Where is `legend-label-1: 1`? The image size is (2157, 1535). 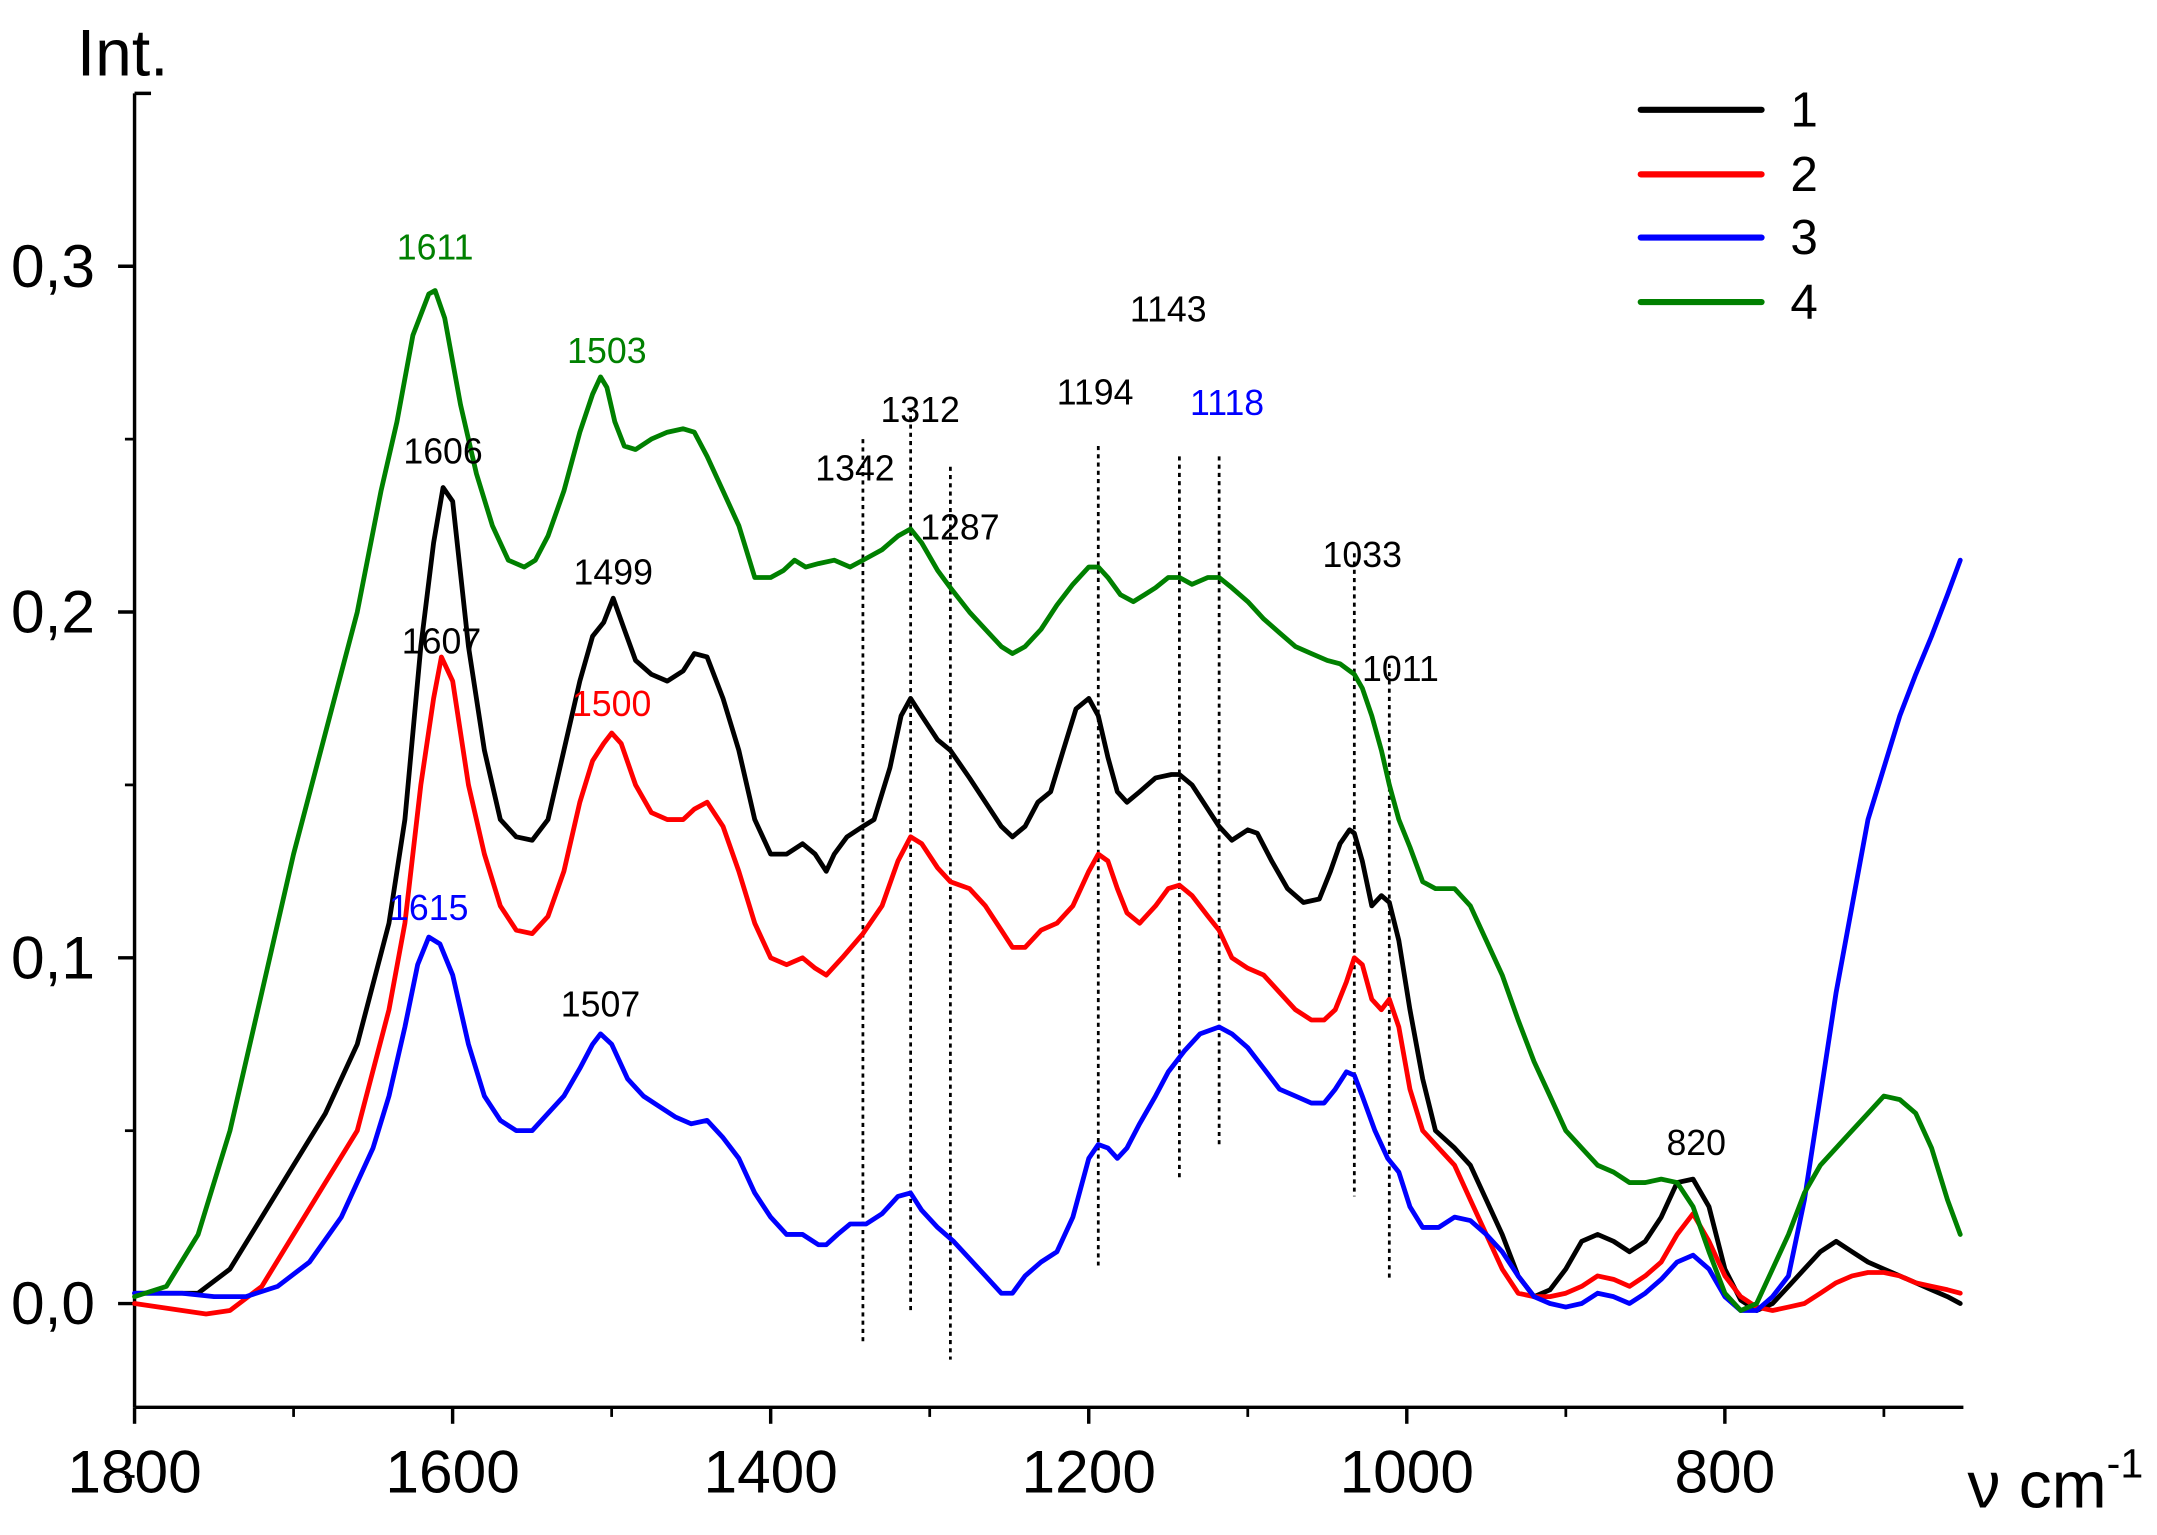 legend-label-1: 1 is located at coordinates (1803, 109).